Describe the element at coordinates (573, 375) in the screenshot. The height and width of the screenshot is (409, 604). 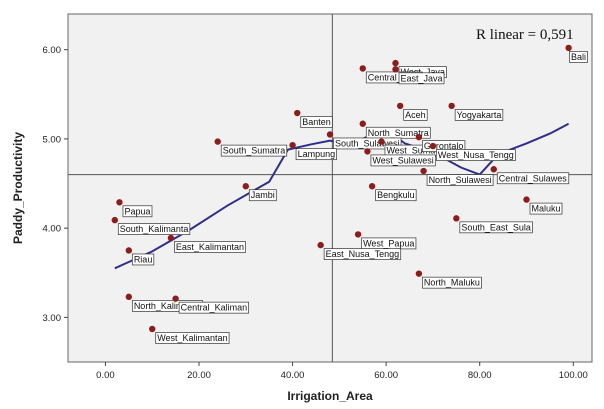
I see `x-tick-label: 100.00` at that location.